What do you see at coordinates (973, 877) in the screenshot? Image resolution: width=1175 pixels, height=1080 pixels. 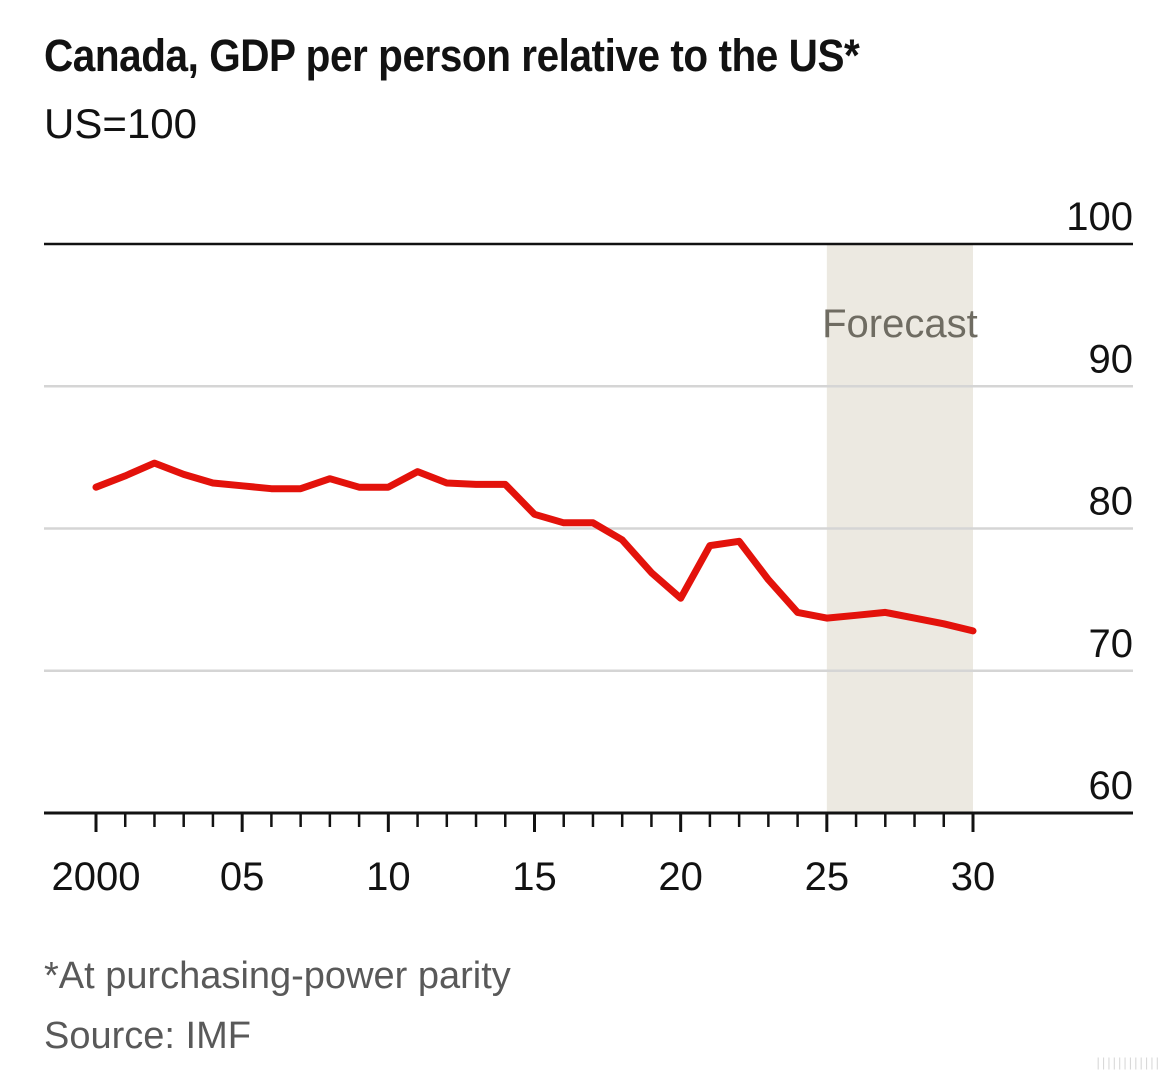 I see `x-tick-label-2030: 30` at bounding box center [973, 877].